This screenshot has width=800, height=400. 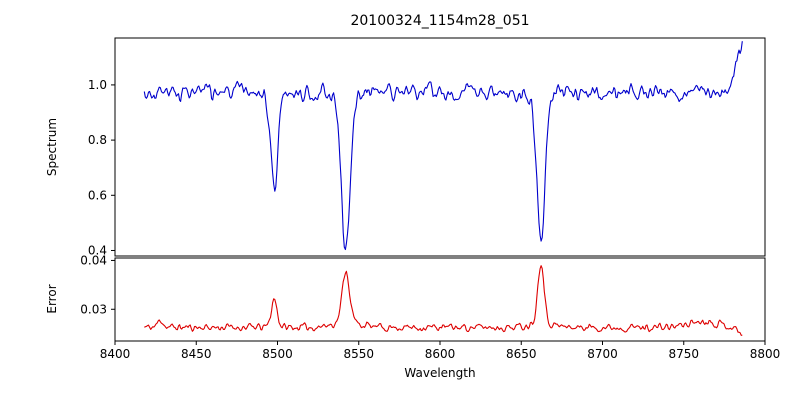 What do you see at coordinates (52, 147) in the screenshot?
I see `spectrum-y-axis-label: Spectrum` at bounding box center [52, 147].